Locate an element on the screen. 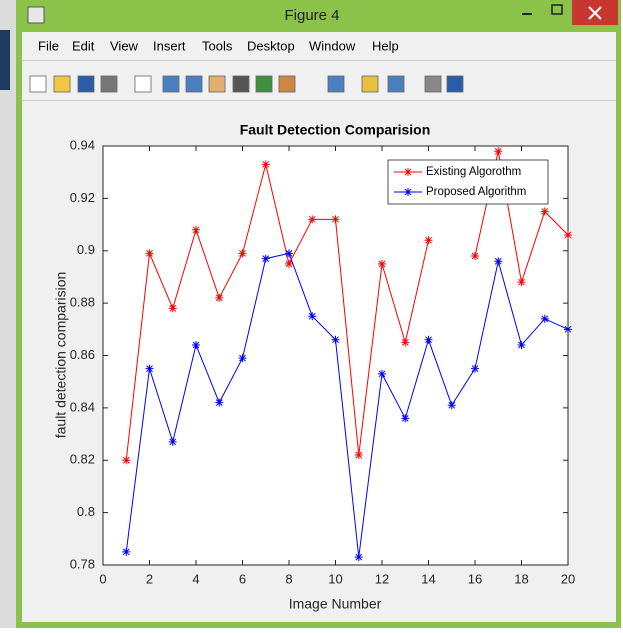 The height and width of the screenshot is (633, 623). y-tick-label: 0.86 is located at coordinates (82, 354).